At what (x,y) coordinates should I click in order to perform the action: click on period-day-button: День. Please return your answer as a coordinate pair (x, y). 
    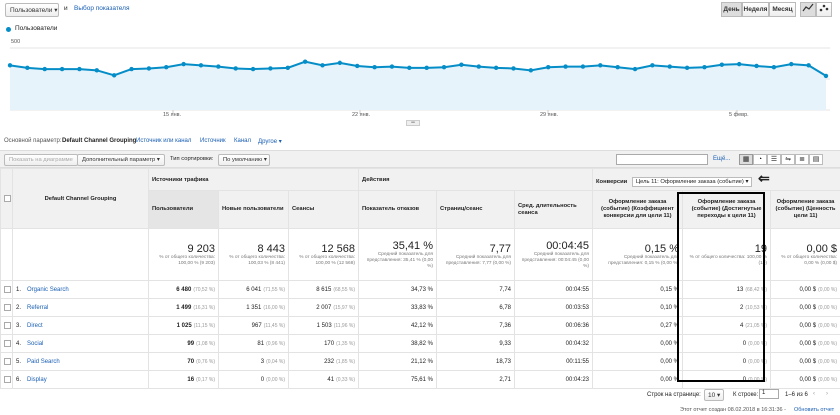
    Looking at the image, I should click on (731, 9).